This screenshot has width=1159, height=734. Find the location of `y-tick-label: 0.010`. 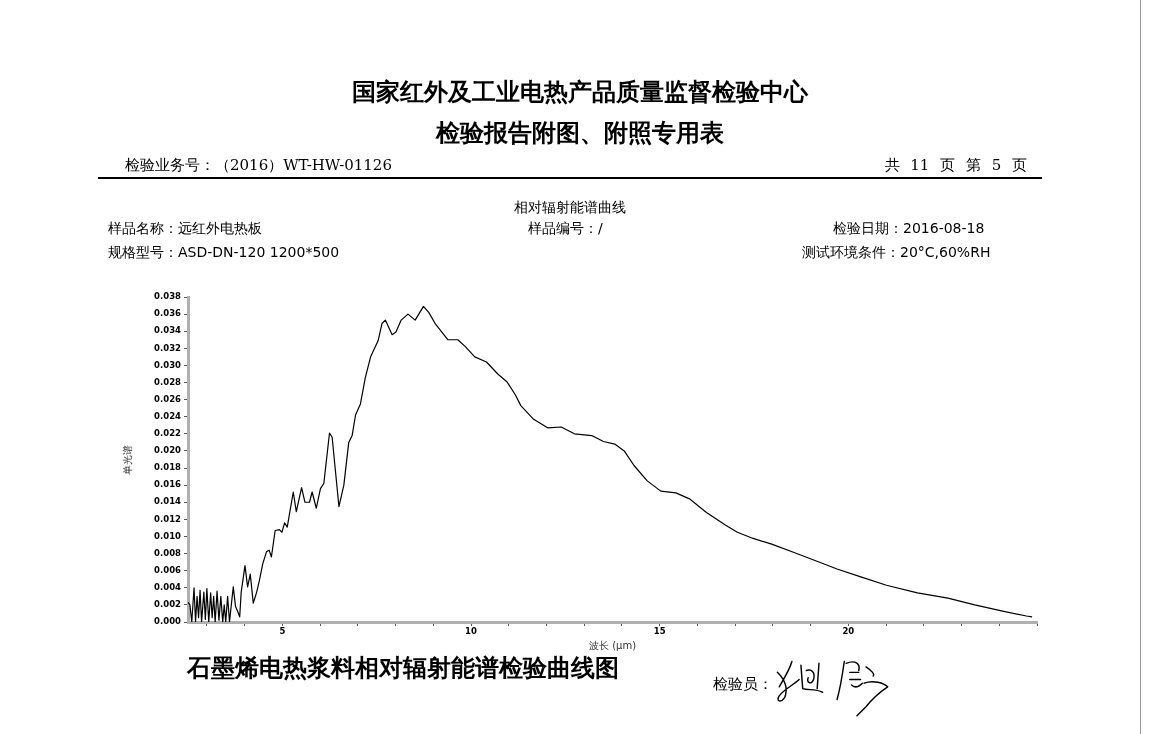

y-tick-label: 0.010 is located at coordinates (168, 535).